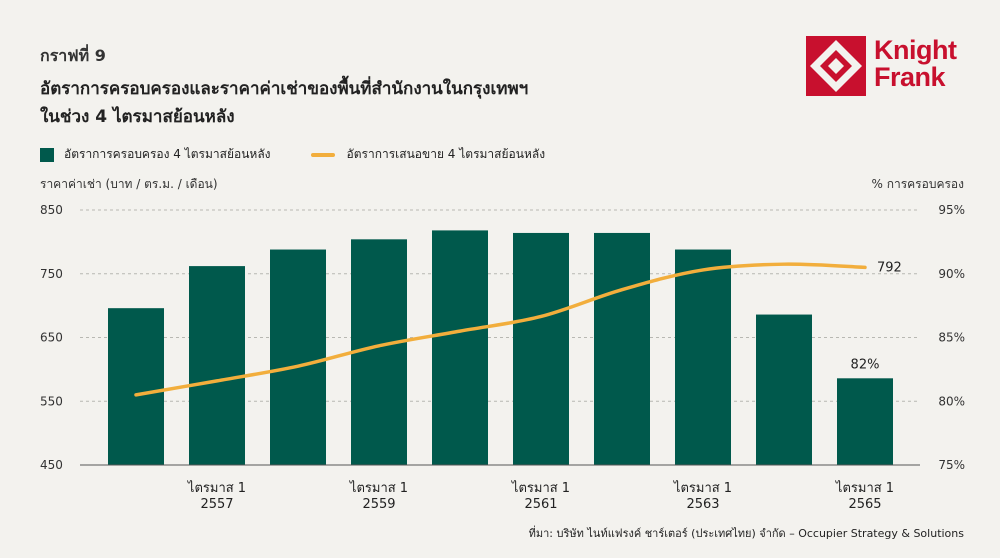  What do you see at coordinates (51, 338) in the screenshot?
I see `y-left-tick-label: 650` at bounding box center [51, 338].